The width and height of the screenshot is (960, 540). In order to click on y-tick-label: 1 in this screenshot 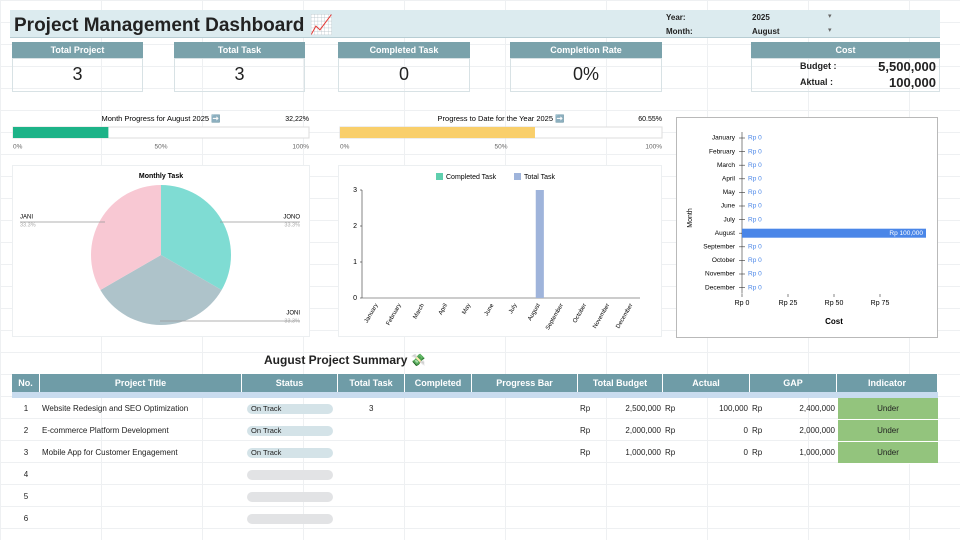, I will do `click(355, 262)`.